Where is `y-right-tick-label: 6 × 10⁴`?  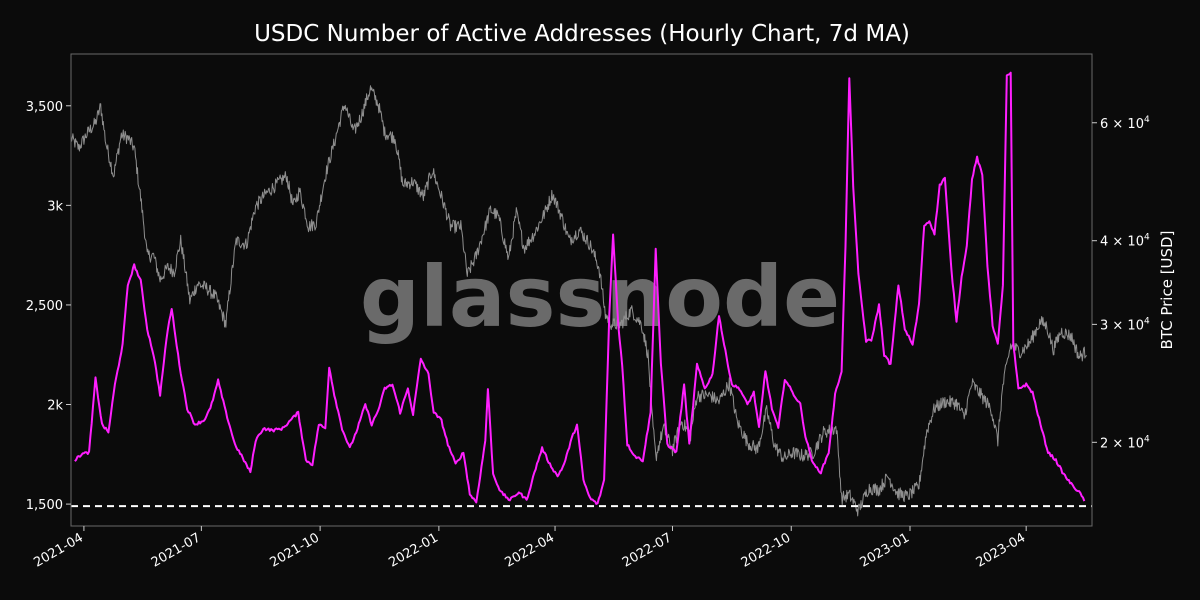
y-right-tick-label: 6 × 10⁴ is located at coordinates (1125, 123).